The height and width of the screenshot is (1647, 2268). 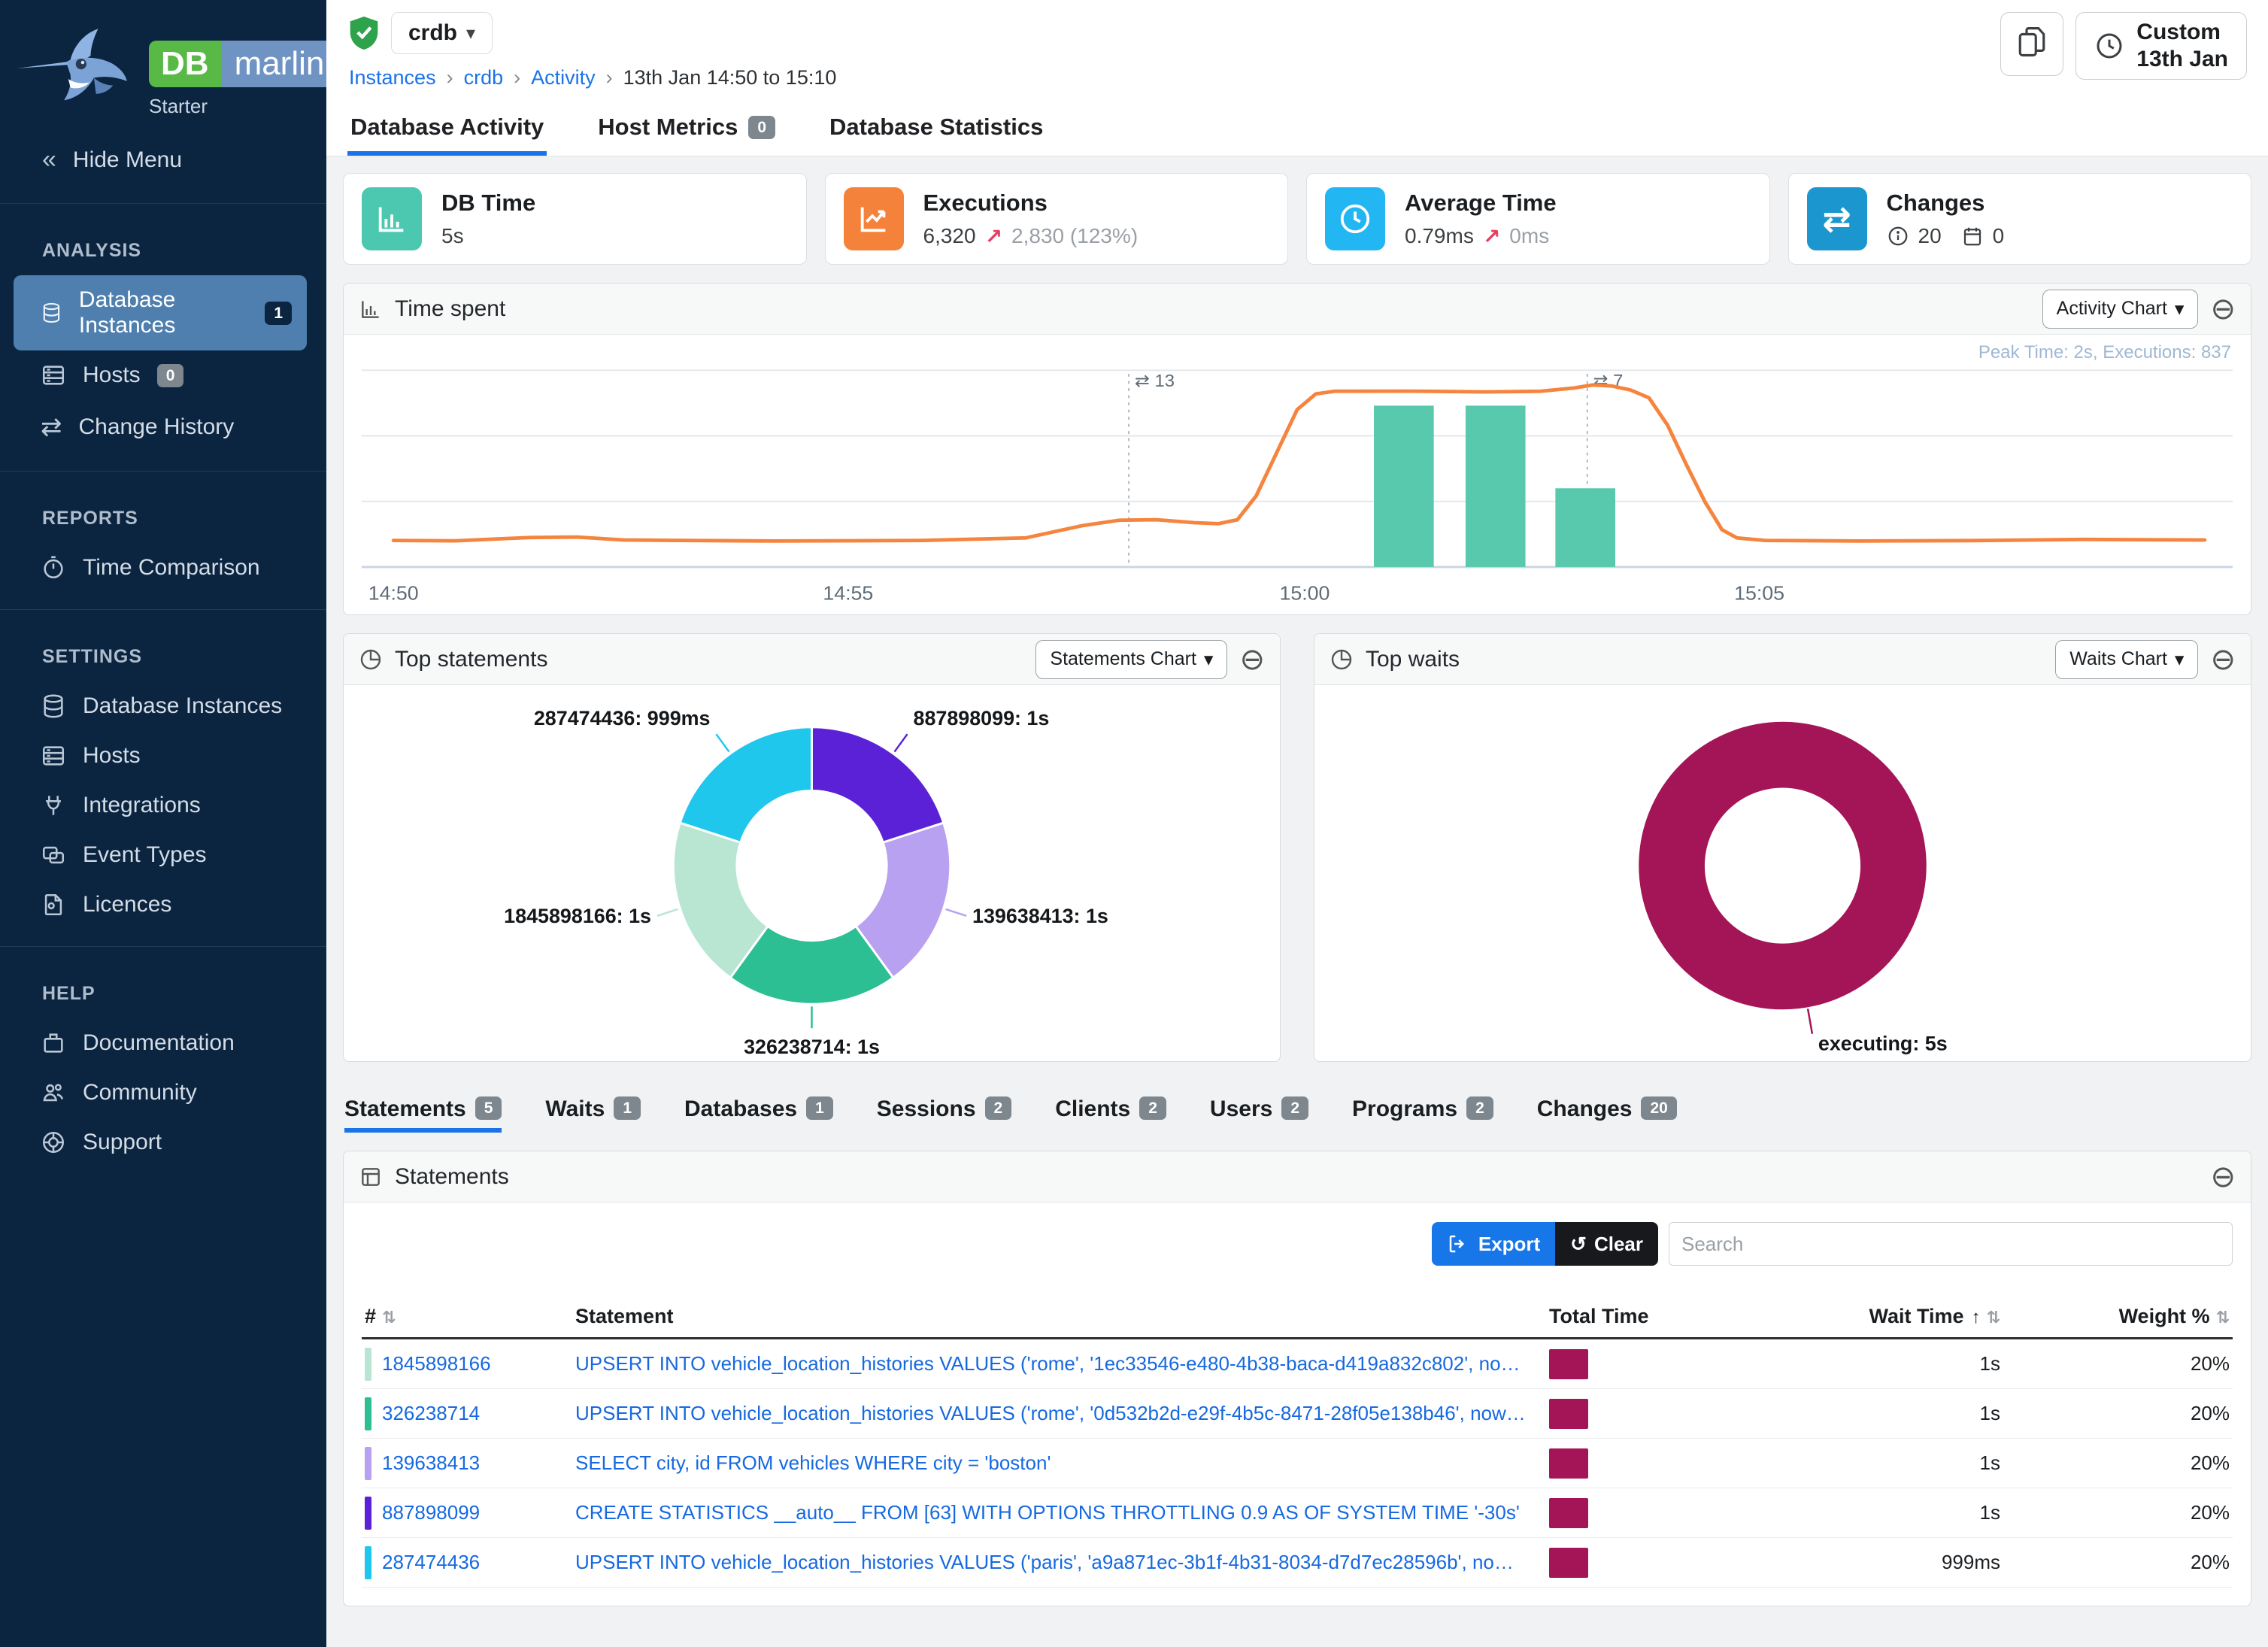 What do you see at coordinates (484, 77) in the screenshot?
I see `breadcrumb-crdb: crdb` at bounding box center [484, 77].